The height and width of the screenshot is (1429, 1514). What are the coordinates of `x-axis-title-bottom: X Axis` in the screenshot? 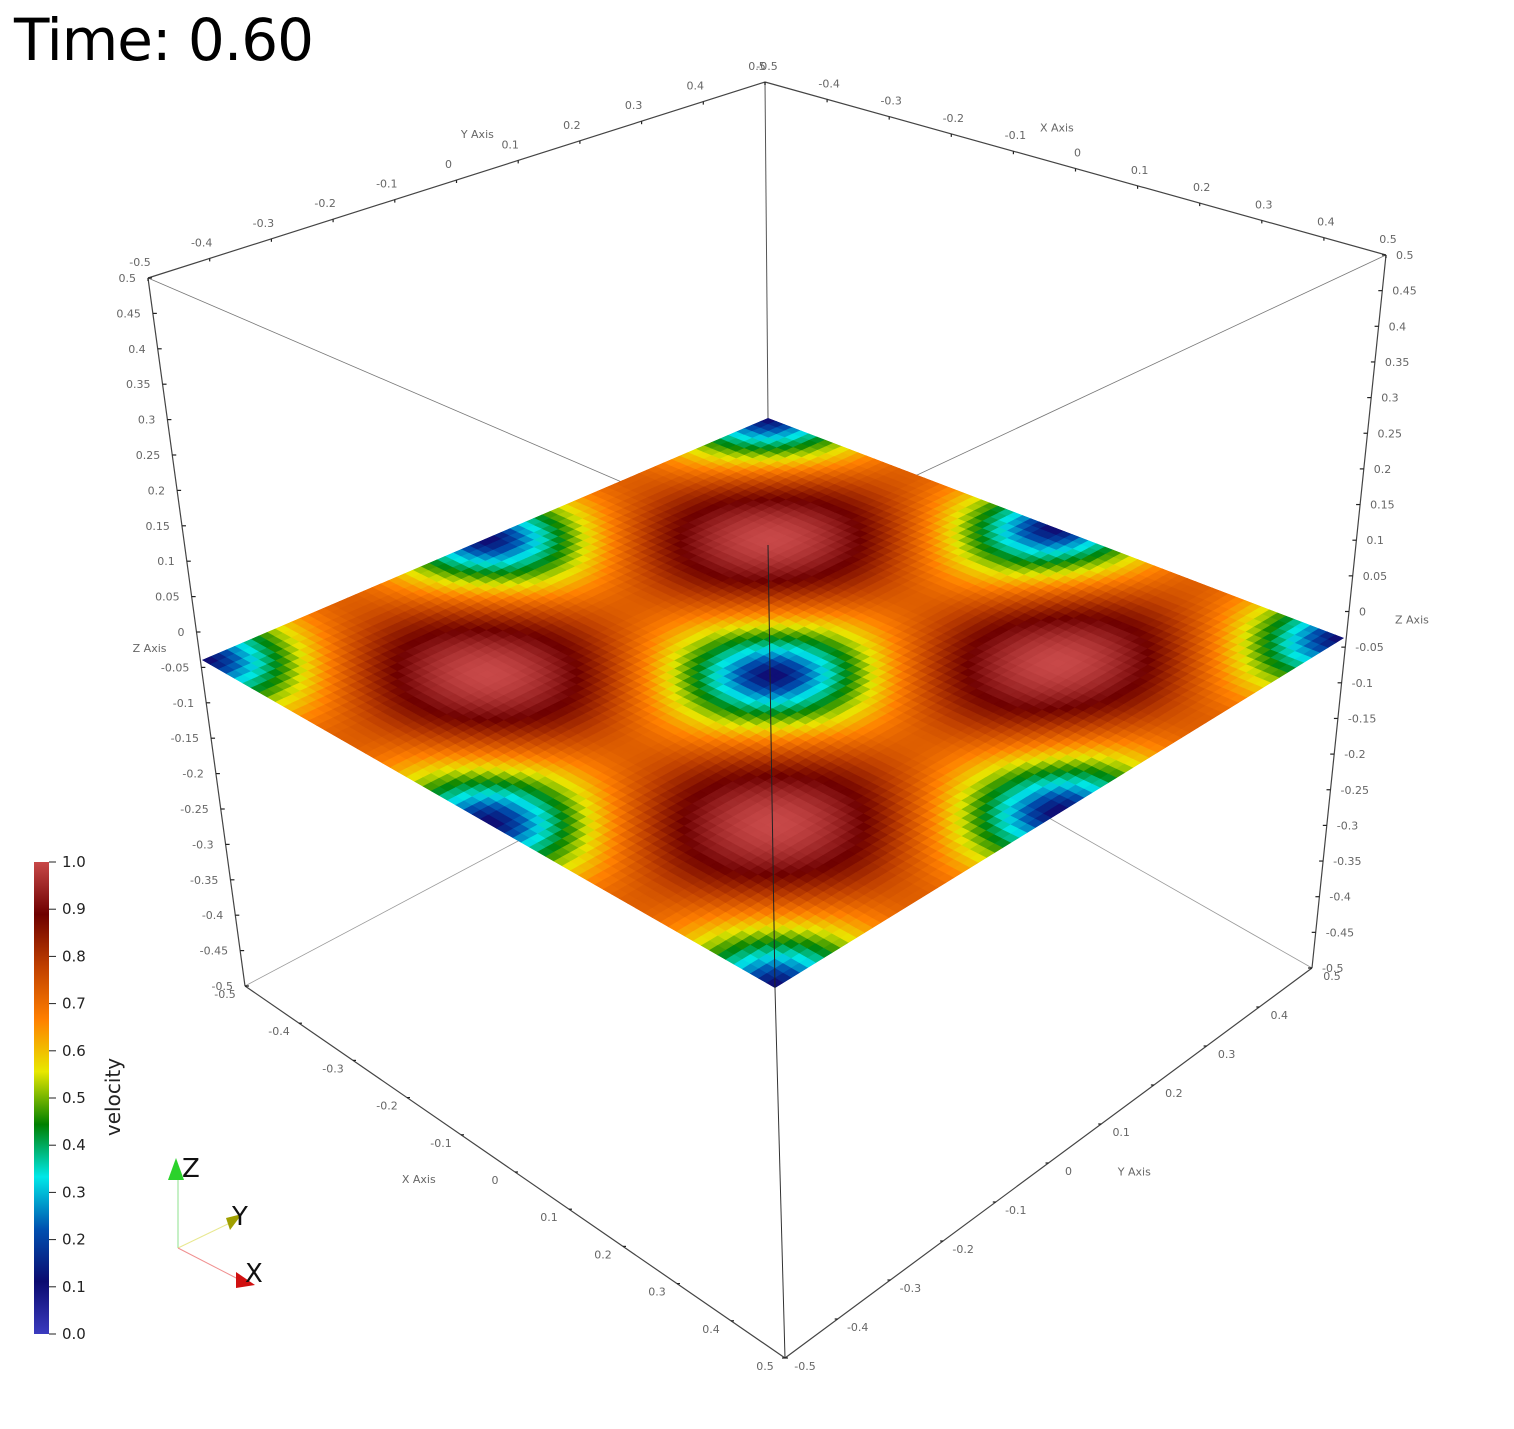 It's located at (419, 1179).